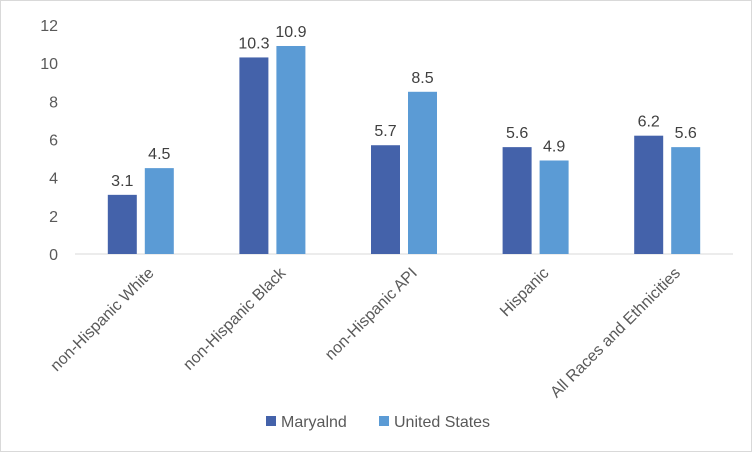  What do you see at coordinates (253, 43) in the screenshot?
I see `data-label: 10.3` at bounding box center [253, 43].